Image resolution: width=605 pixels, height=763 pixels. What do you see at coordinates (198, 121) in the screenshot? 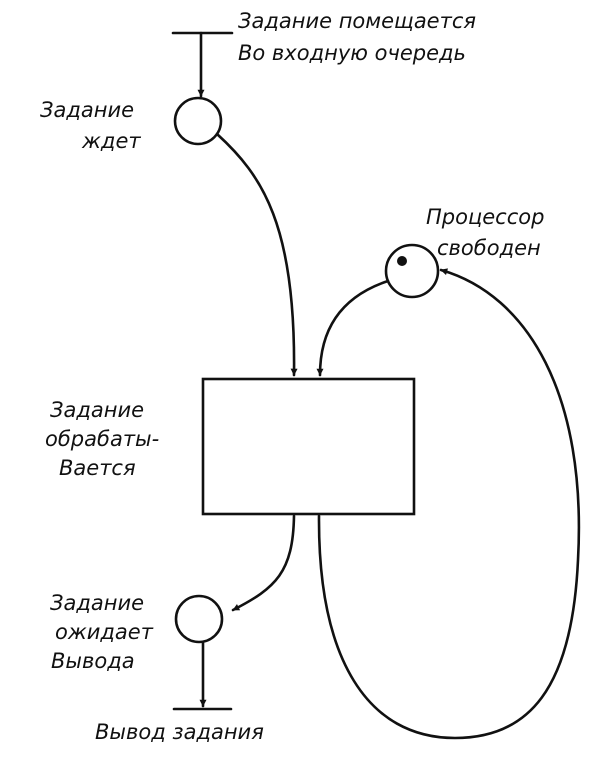
I see `place-job-waiting` at bounding box center [198, 121].